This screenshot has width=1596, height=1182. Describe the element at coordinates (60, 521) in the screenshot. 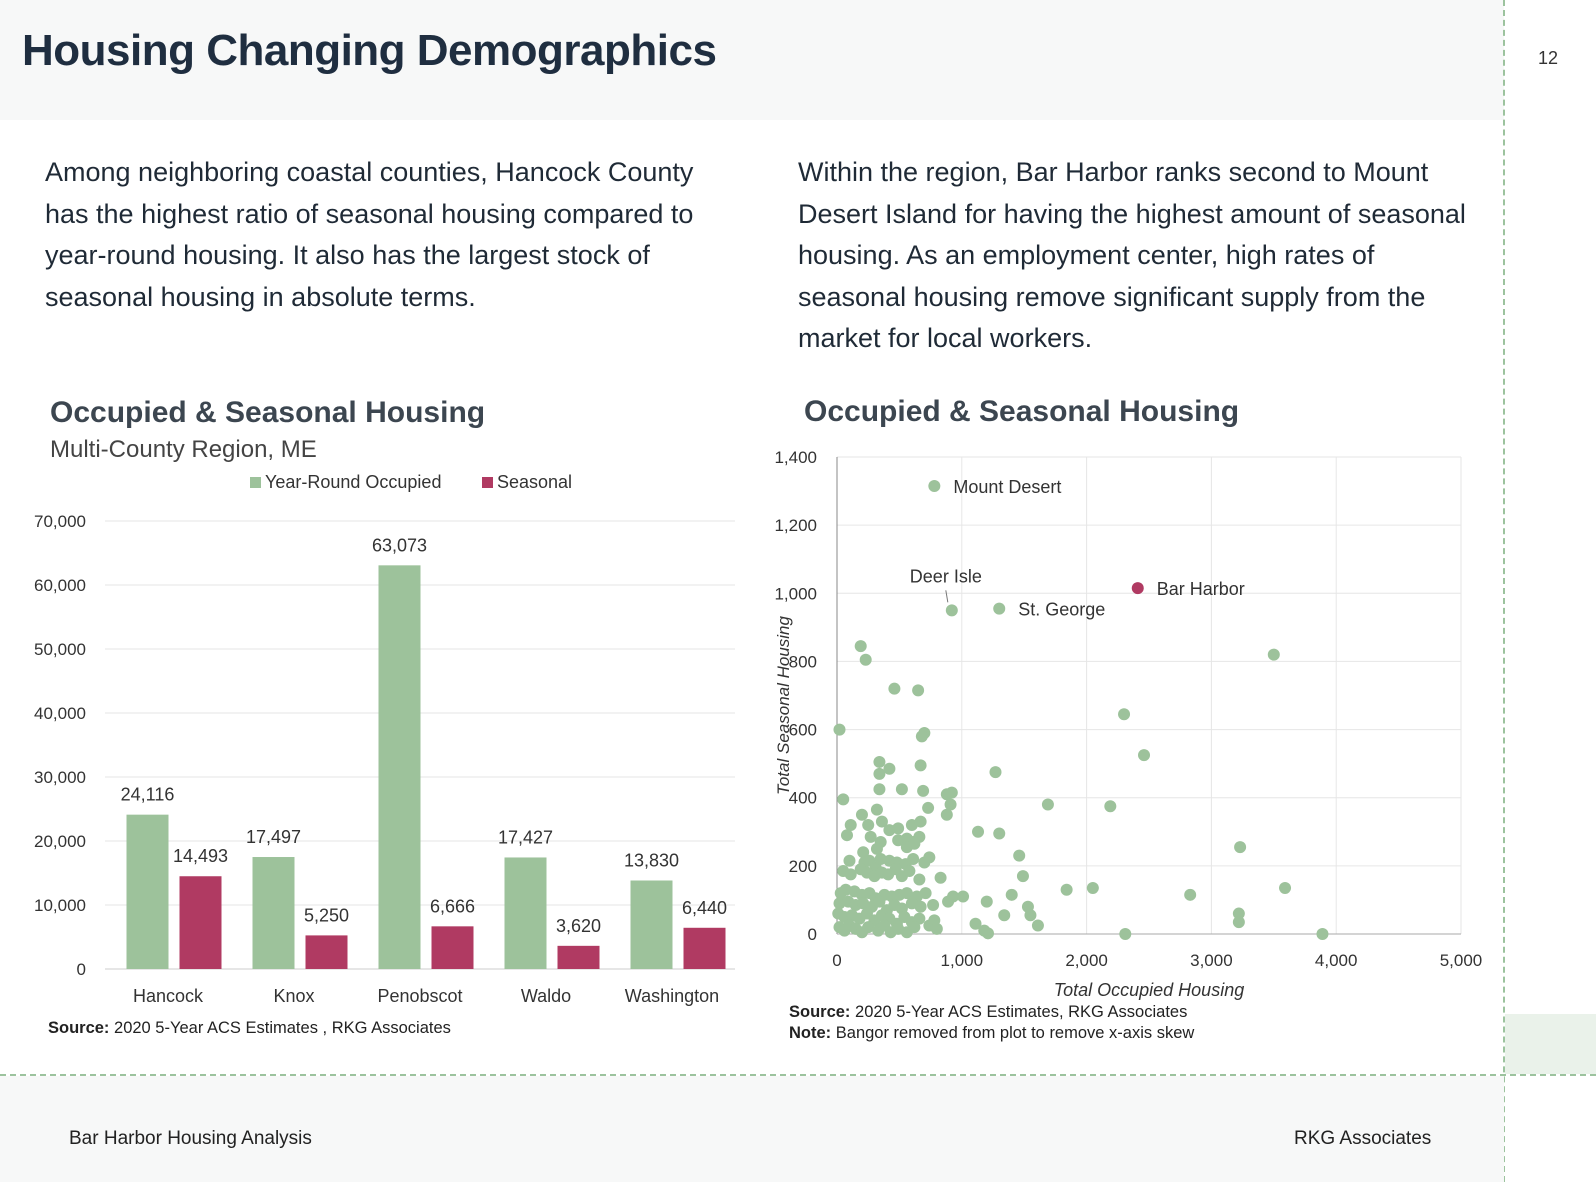

I see `bar-y-tick-label: 70,000` at that location.